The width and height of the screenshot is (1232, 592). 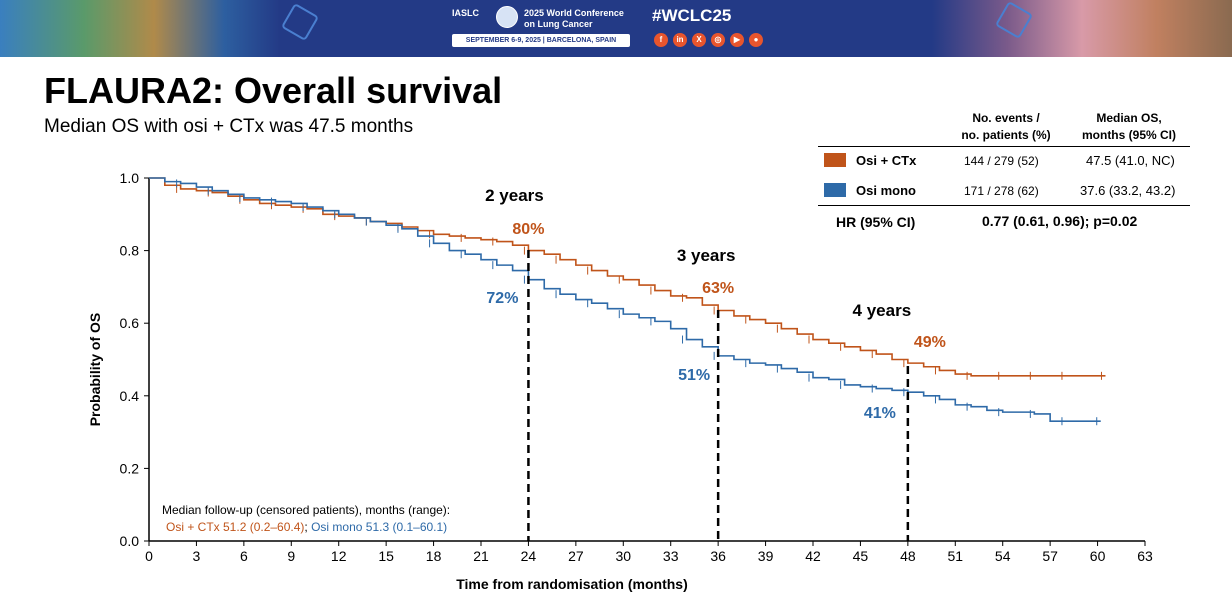 I want to click on conference-org: IASLC, so click(x=465, y=13).